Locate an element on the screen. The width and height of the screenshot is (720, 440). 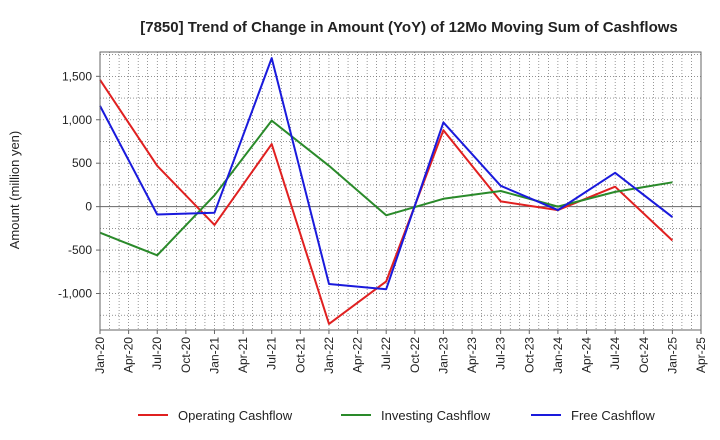
y-tick-label: 500 is located at coordinates (82, 163).